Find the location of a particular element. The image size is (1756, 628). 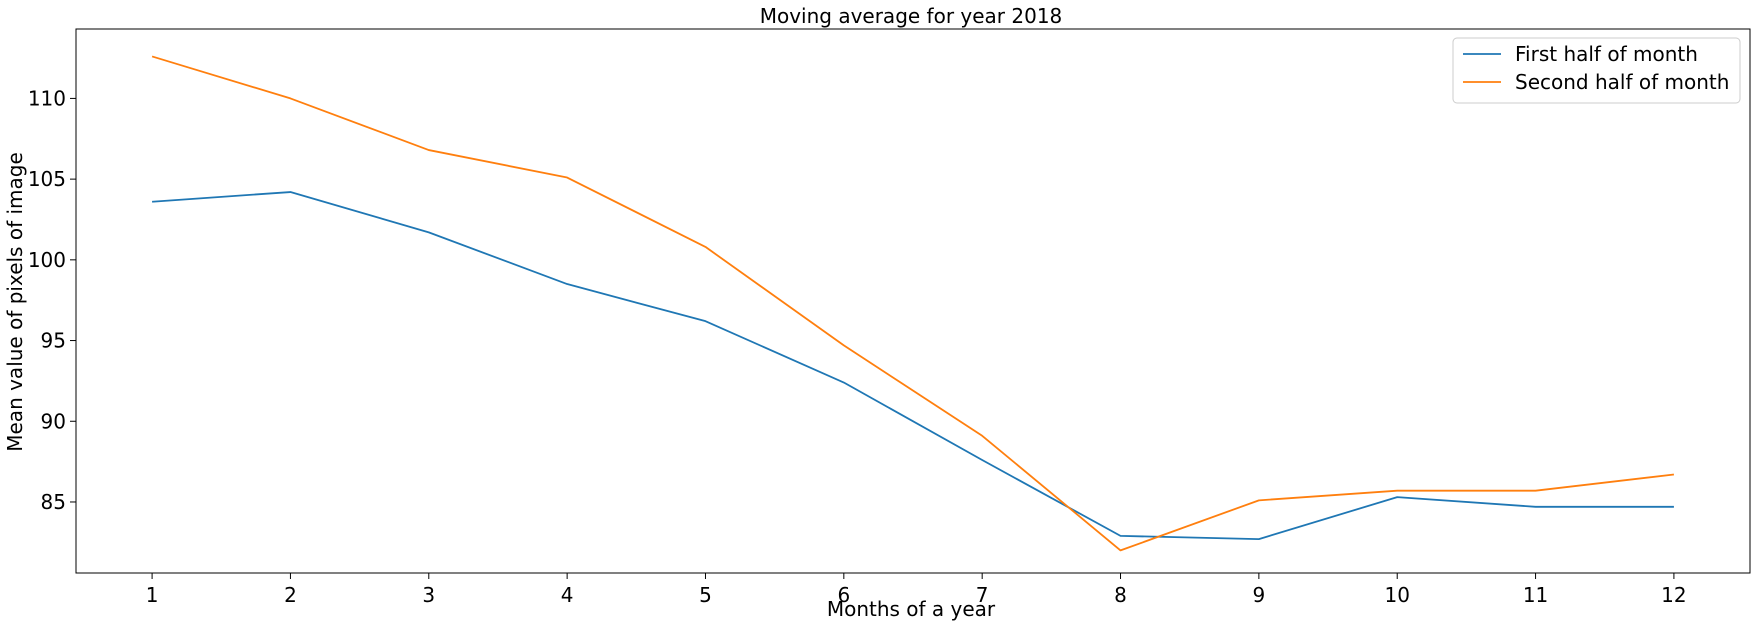

legend-item-2: Second half of month is located at coordinates (1596, 82).